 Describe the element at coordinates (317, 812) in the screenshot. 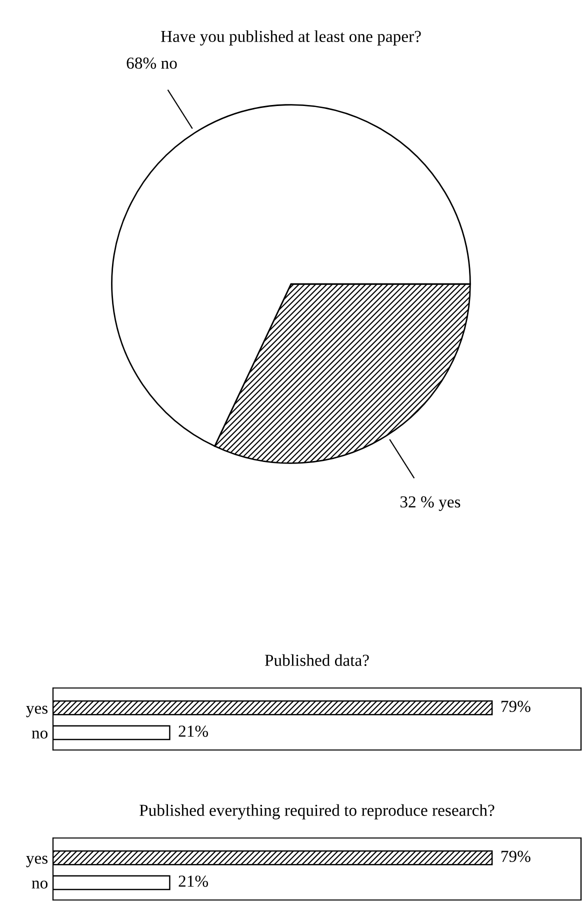

I see `chart-title: Published everything required to reproduce research?` at that location.